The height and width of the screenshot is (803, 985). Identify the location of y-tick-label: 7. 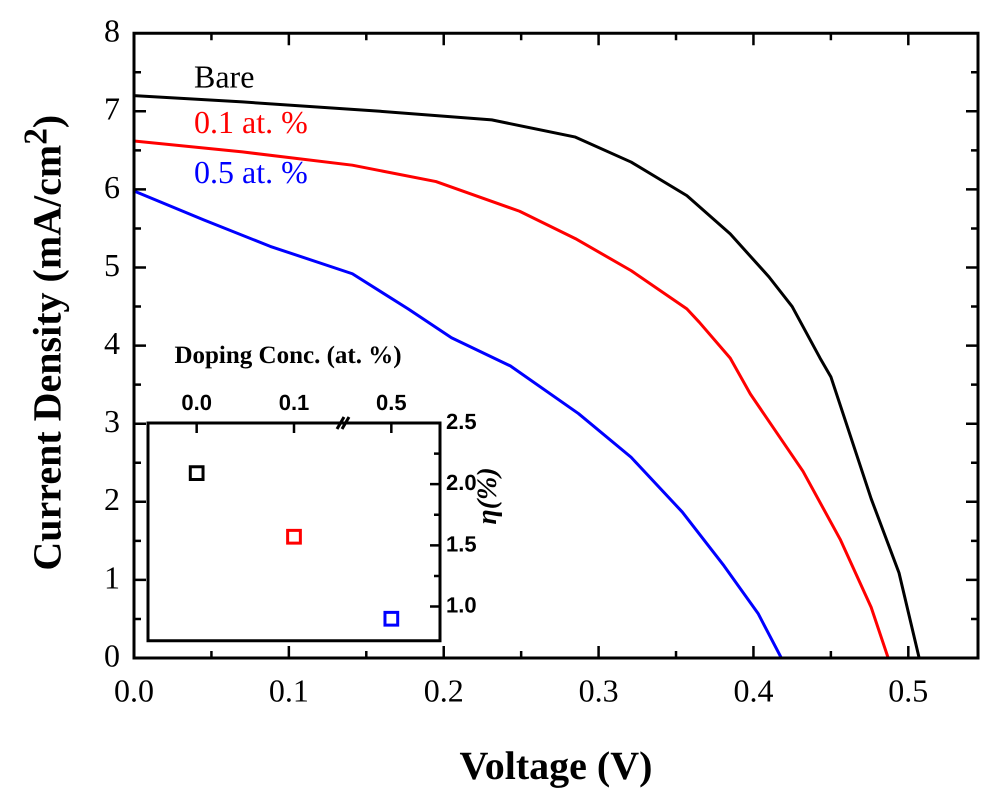
(112, 108).